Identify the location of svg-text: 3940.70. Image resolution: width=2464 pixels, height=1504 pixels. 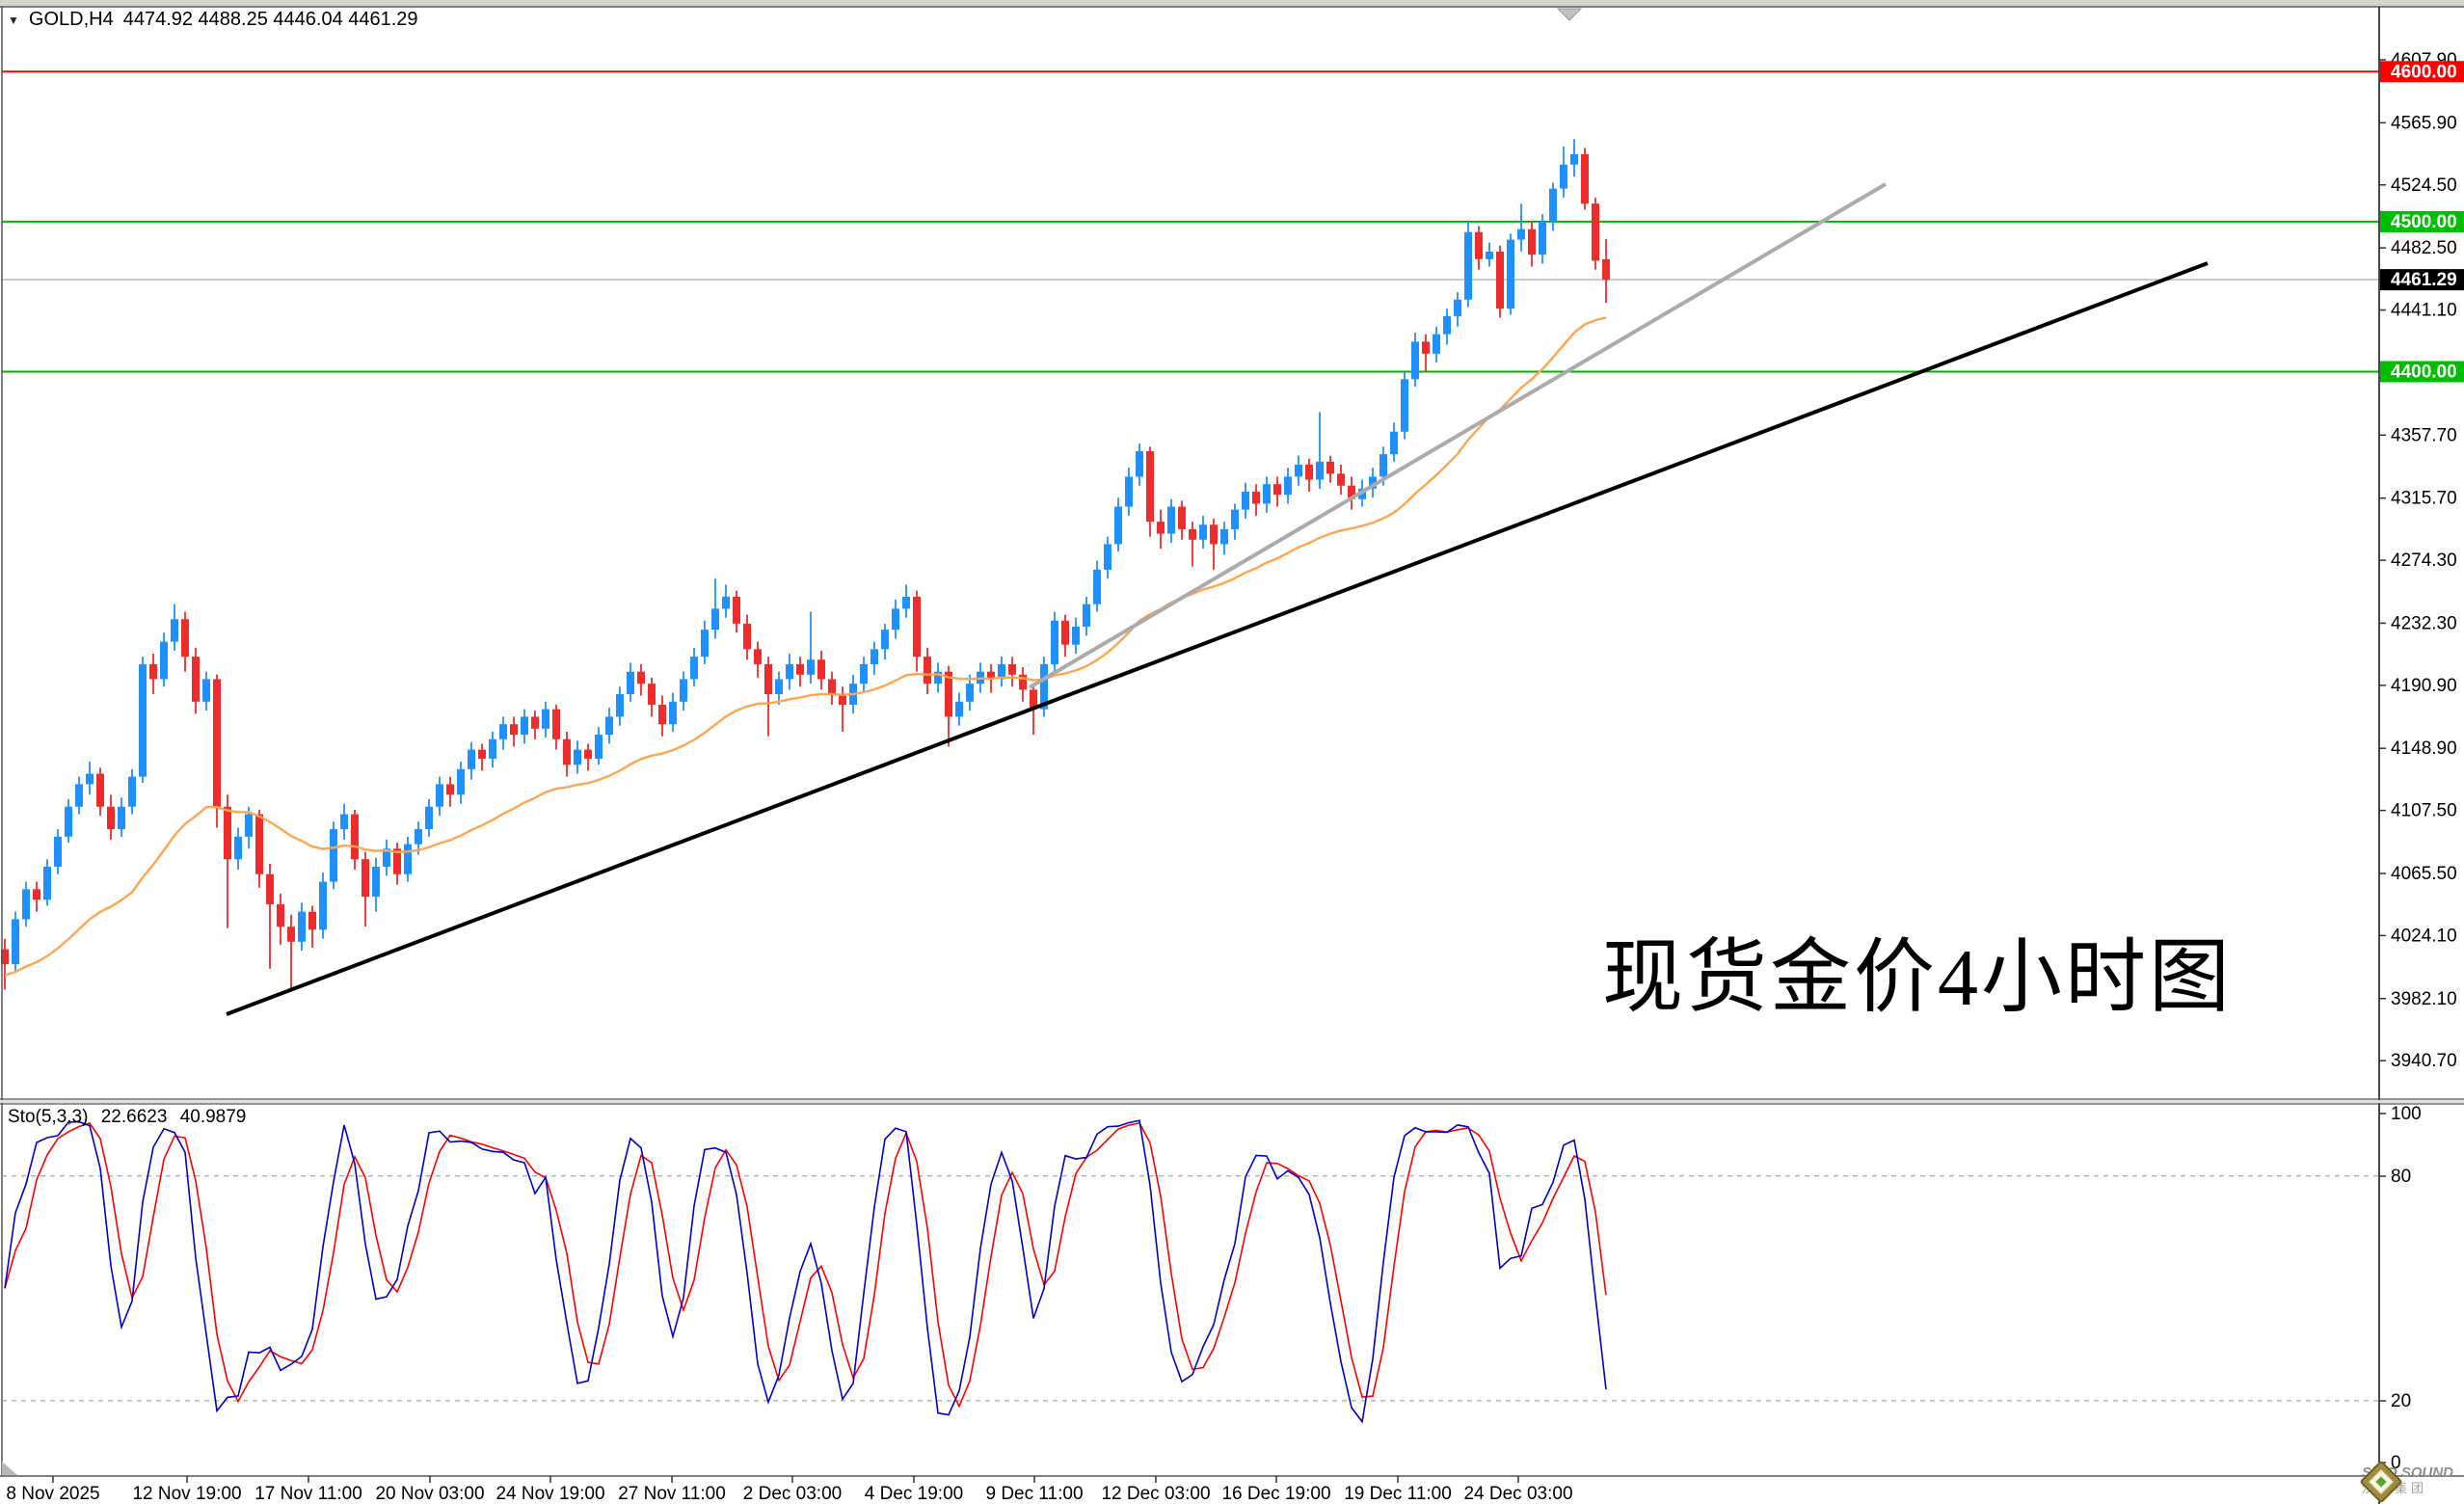
(2424, 1061).